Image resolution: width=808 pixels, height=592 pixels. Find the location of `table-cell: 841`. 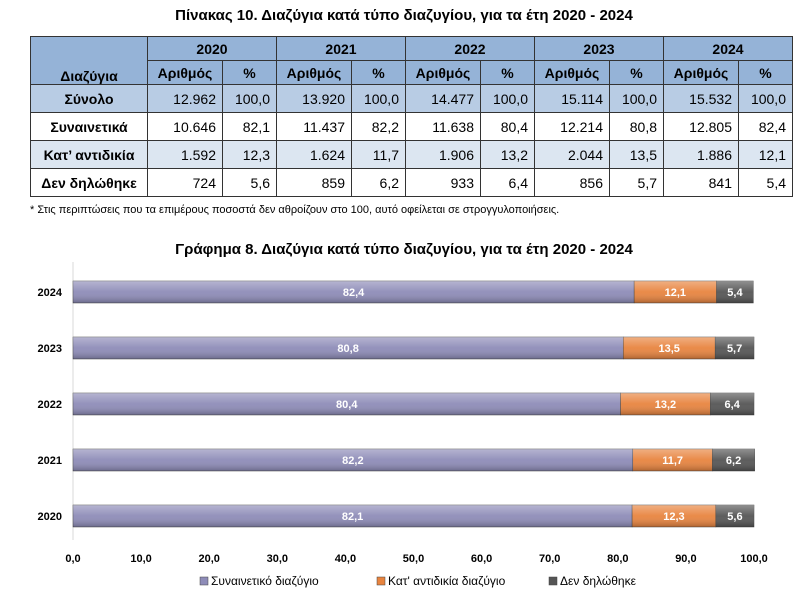

table-cell: 841 is located at coordinates (701, 182).